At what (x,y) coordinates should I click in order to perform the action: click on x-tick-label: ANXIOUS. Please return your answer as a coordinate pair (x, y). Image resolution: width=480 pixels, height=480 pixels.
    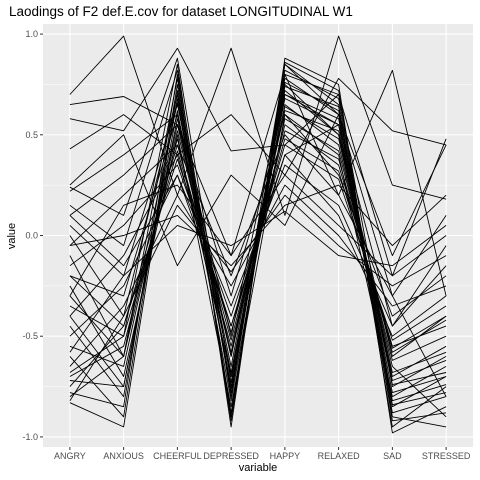
    Looking at the image, I should click on (123, 456).